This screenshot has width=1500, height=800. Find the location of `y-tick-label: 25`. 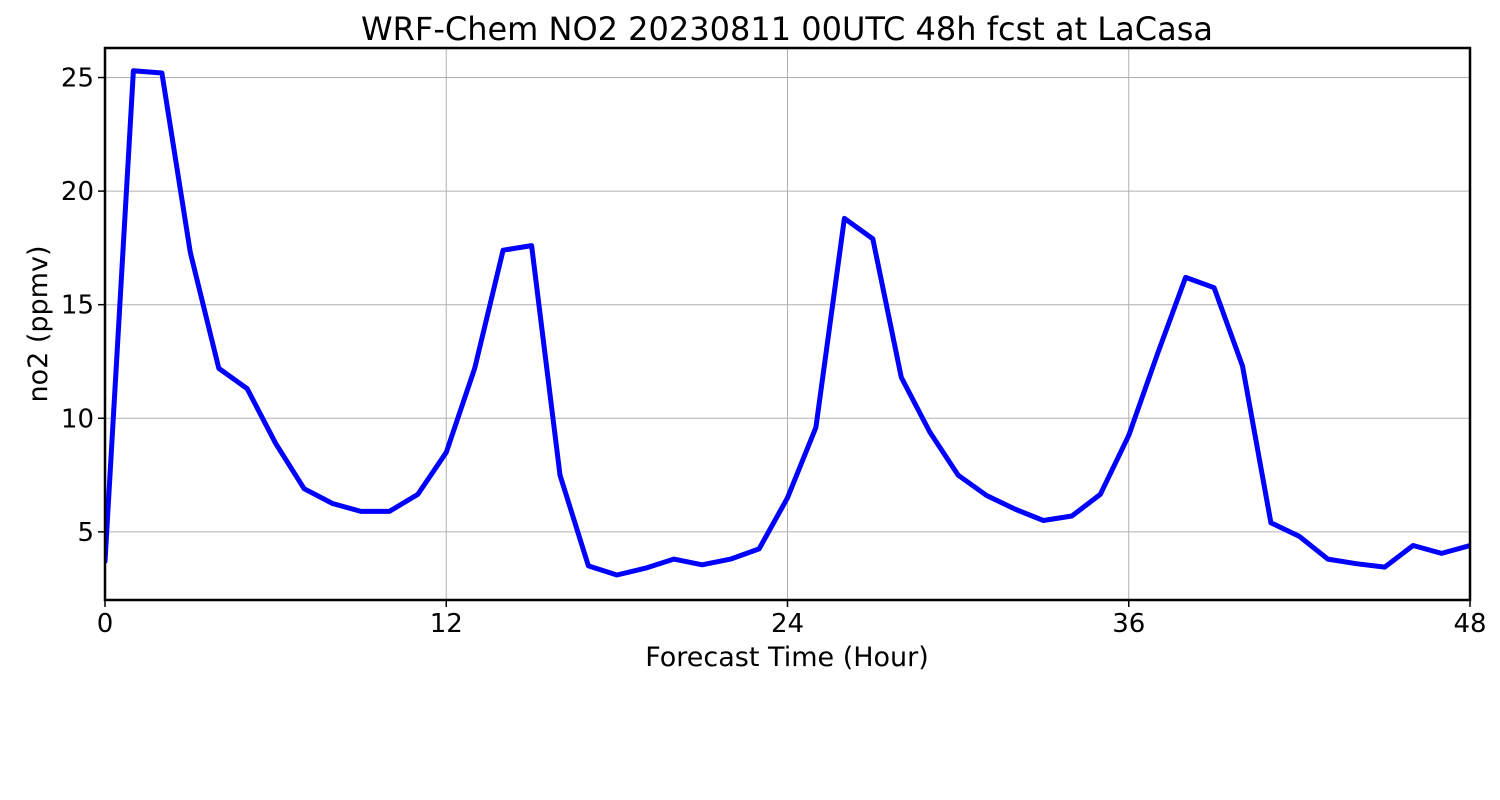

y-tick-label: 25 is located at coordinates (77, 79).